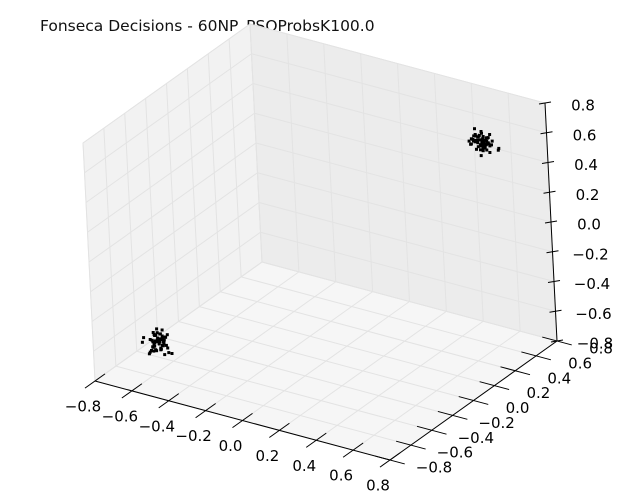  I want to click on y-tick-label: 0.8, so click(601, 349).